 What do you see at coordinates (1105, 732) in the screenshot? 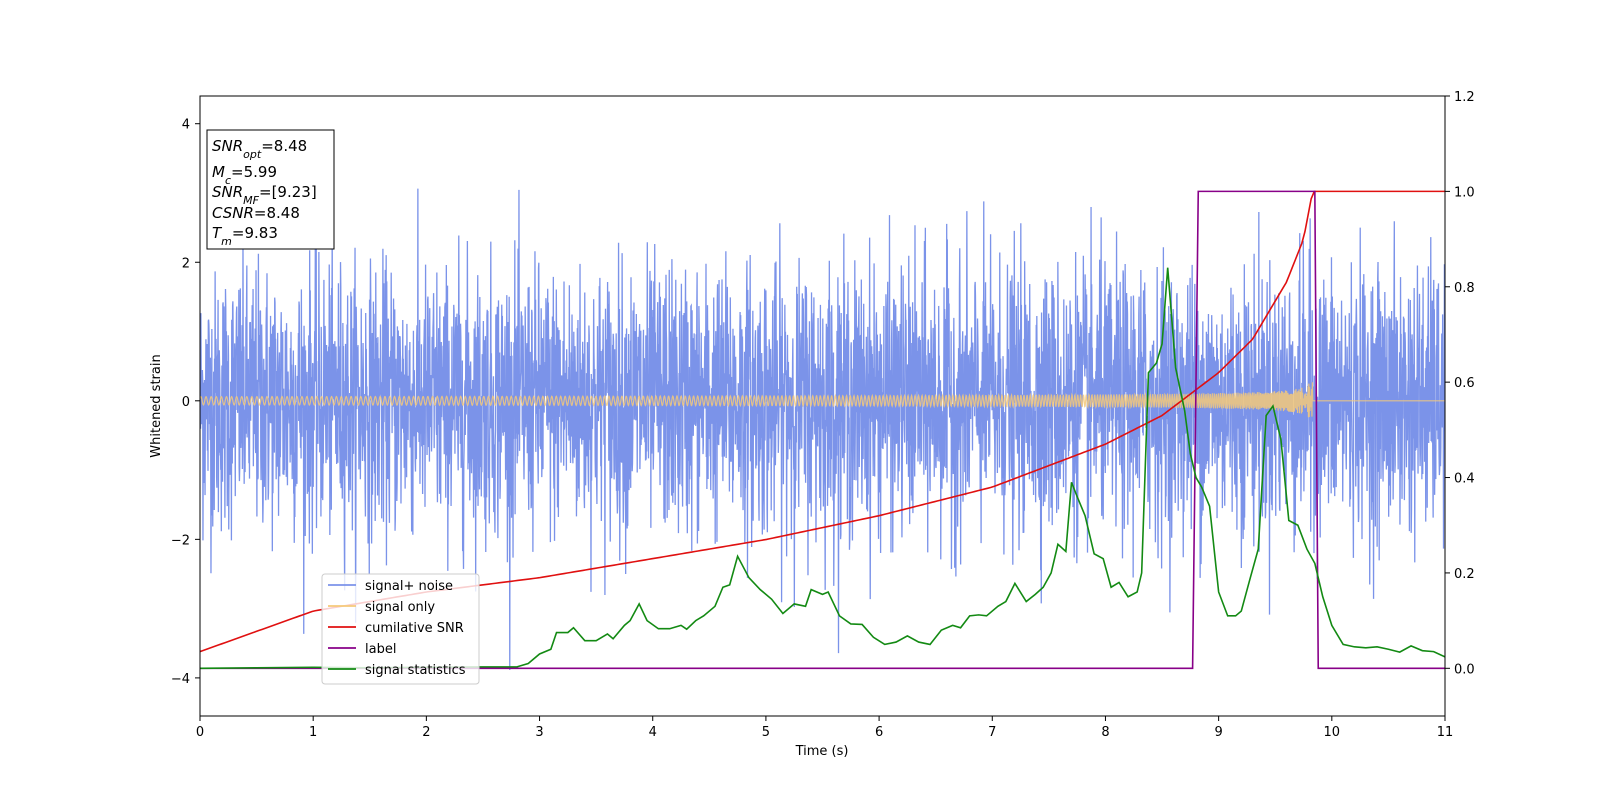
I see `x-tick-label: 8` at bounding box center [1105, 732].